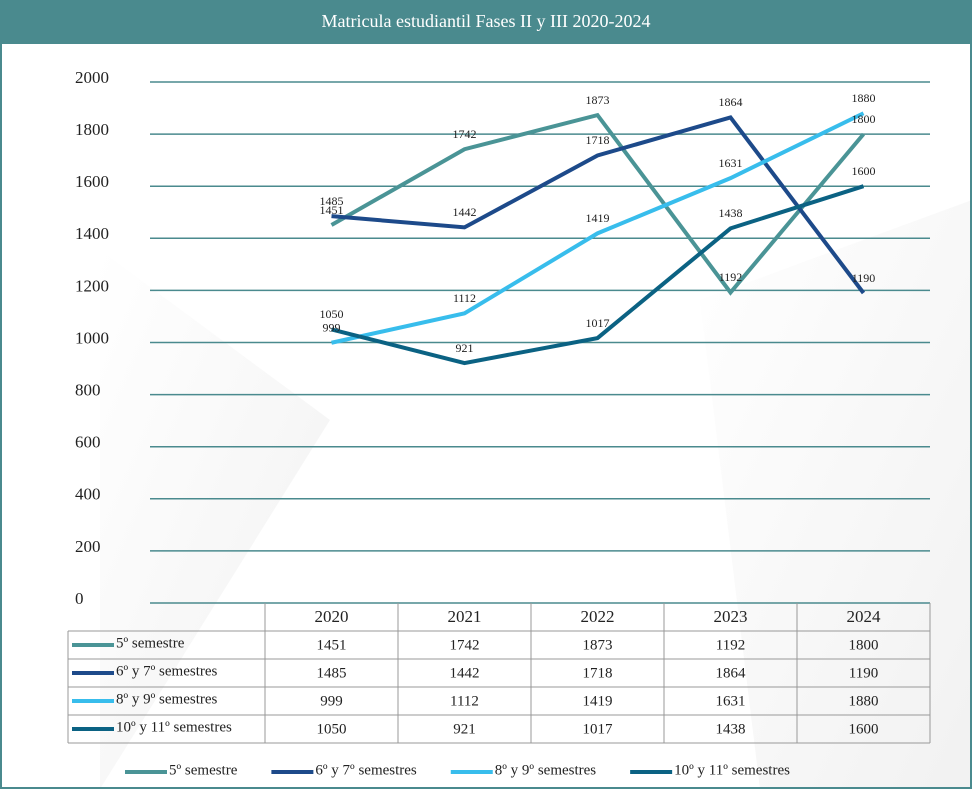 Image resolution: width=972 pixels, height=789 pixels. I want to click on legend-label: 8º y 9º semestres, so click(546, 770).